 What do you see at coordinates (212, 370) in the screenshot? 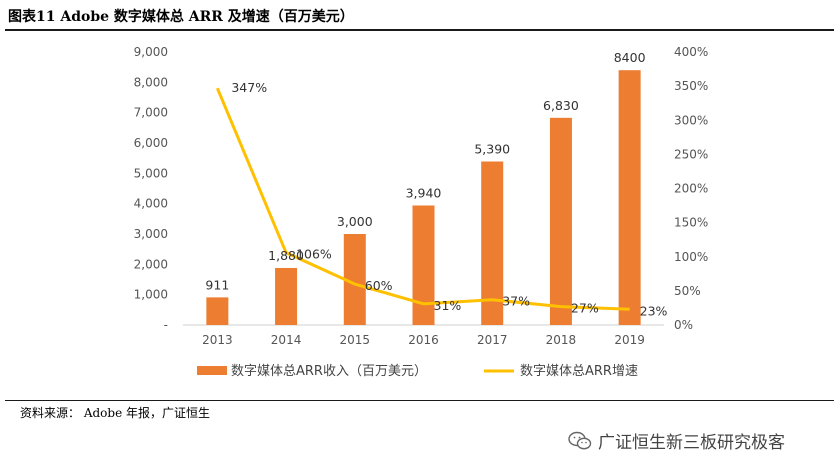
I see `legend-bar-swatch` at bounding box center [212, 370].